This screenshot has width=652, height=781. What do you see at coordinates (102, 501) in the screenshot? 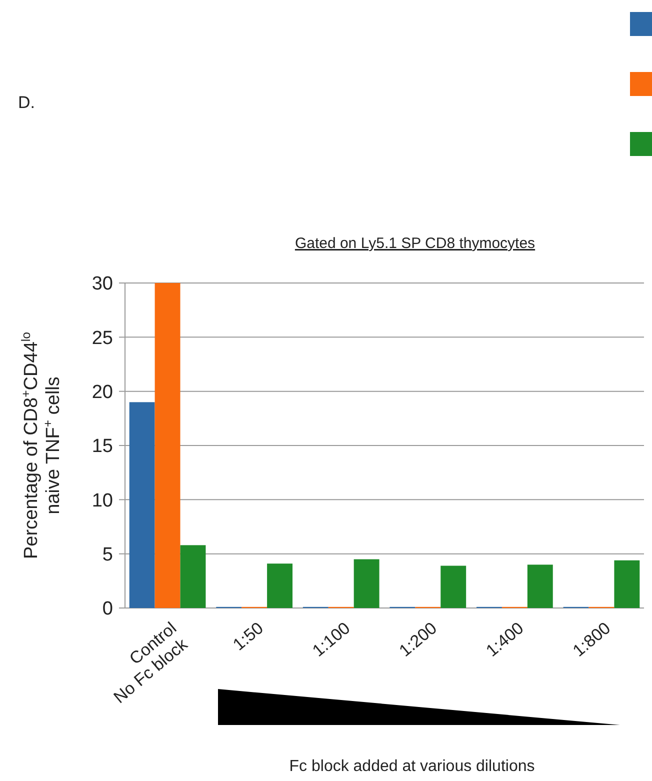
I see `y-tick-label: 10` at bounding box center [102, 501].